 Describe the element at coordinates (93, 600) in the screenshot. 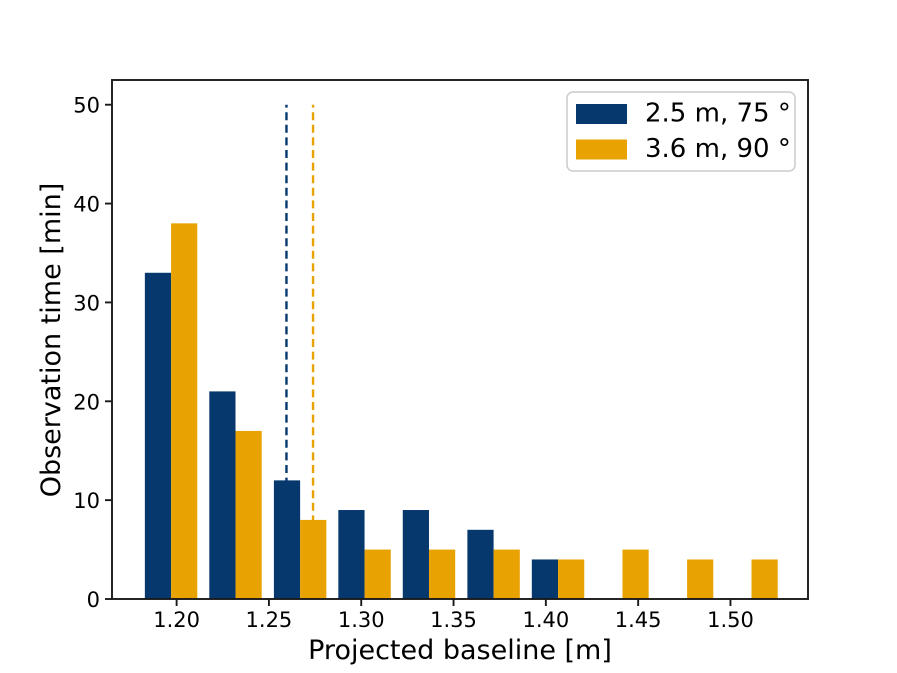

I see `y-tick-label: 0` at that location.